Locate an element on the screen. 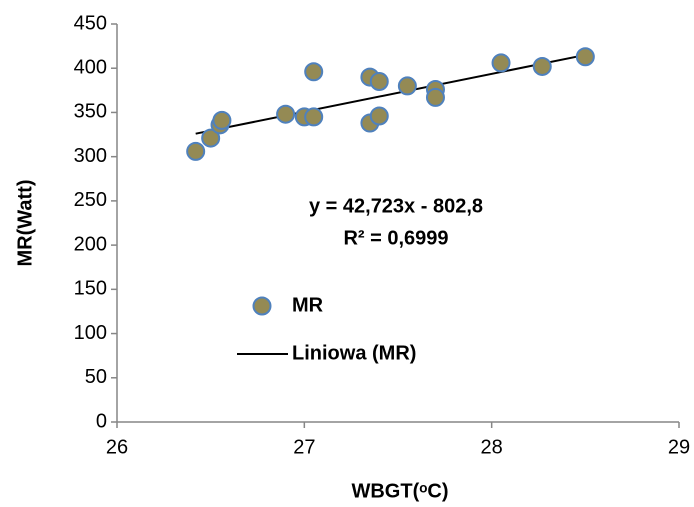  y-tick-label: 350 is located at coordinates (90, 112).